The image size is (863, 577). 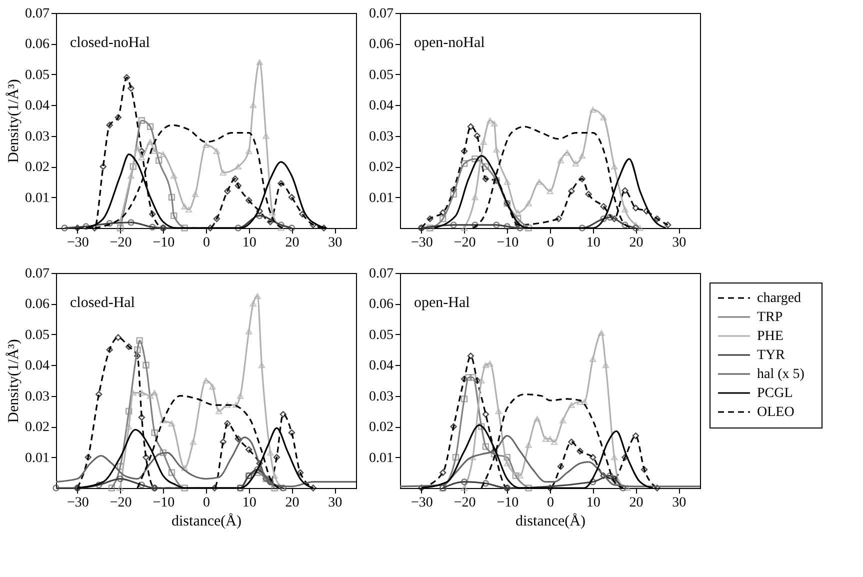 What do you see at coordinates (449, 43) in the screenshot?
I see `text: open-noHal` at bounding box center [449, 43].